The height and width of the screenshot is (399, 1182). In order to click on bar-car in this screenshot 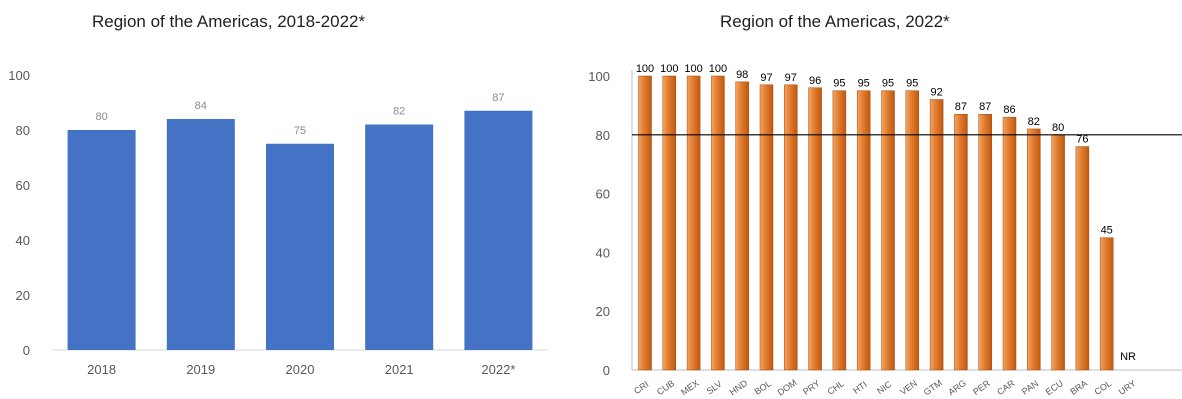, I will do `click(1009, 243)`.